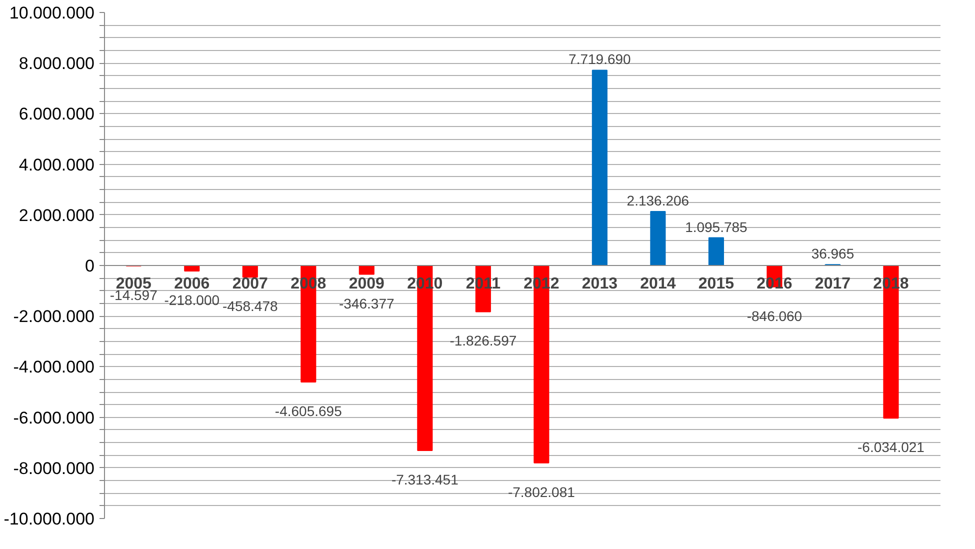 This screenshot has width=975, height=549. Describe the element at coordinates (250, 284) in the screenshot. I see `x-tick-label: 2007` at that location.